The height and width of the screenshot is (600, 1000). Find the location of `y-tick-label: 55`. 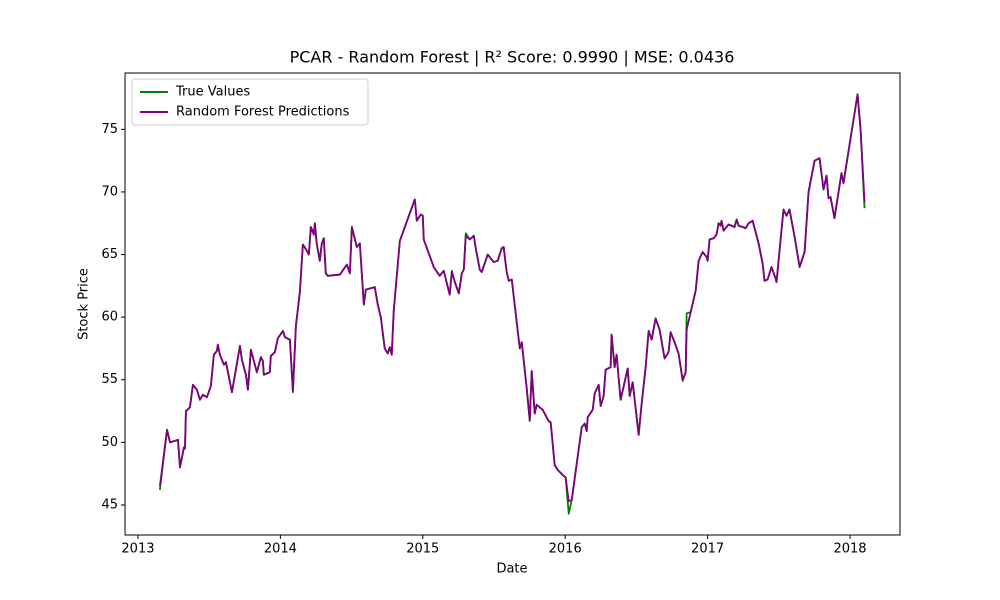

y-tick-label: 55 is located at coordinates (109, 379).